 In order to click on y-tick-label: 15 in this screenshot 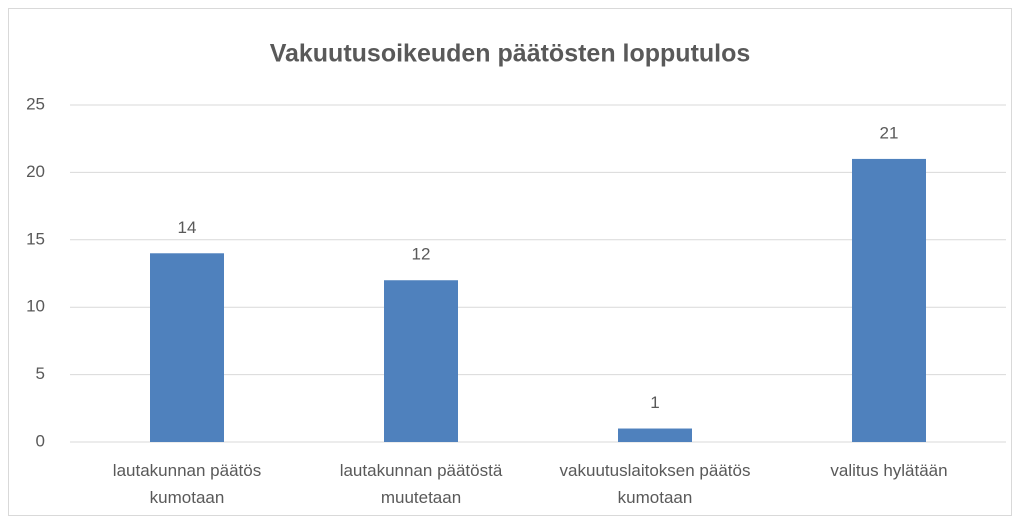, I will do `click(35, 238)`.